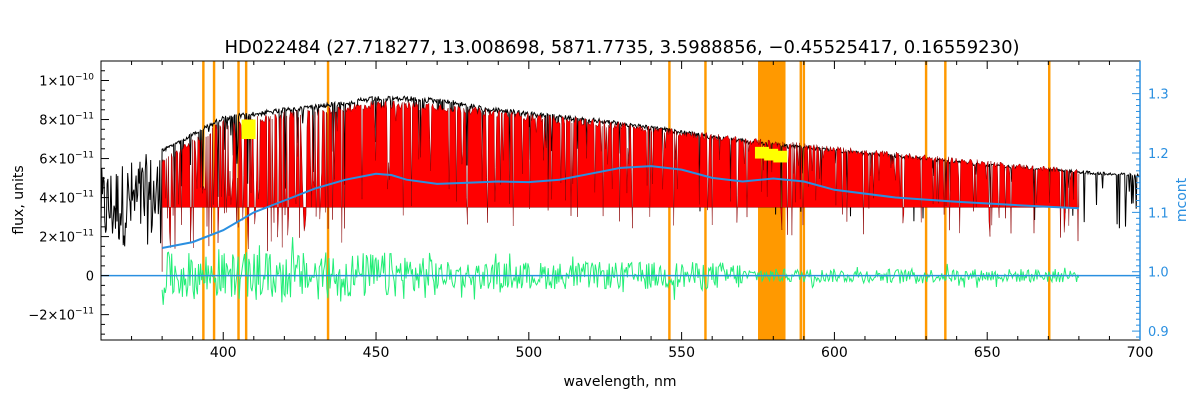  I want to click on y-tick-label: 8×10⁻¹¹, so click(66, 120).